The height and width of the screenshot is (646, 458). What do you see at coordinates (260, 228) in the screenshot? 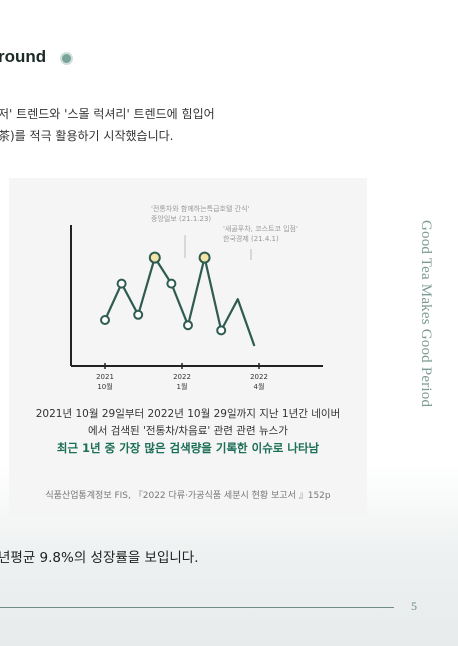
I see `annotation-2-title: '새골푸차, 코스트코 입점'` at bounding box center [260, 228].